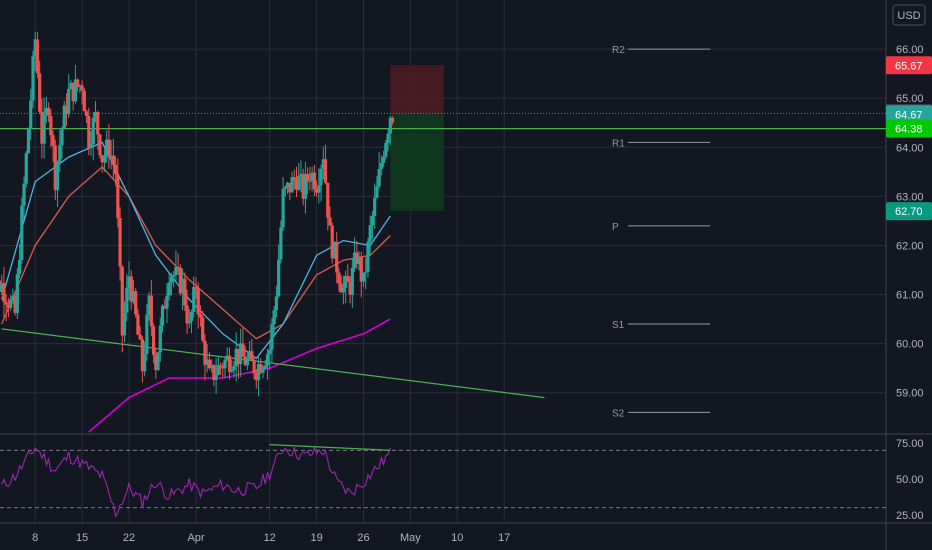 The image size is (932, 550). I want to click on price-tag-value: 62.70, so click(909, 212).